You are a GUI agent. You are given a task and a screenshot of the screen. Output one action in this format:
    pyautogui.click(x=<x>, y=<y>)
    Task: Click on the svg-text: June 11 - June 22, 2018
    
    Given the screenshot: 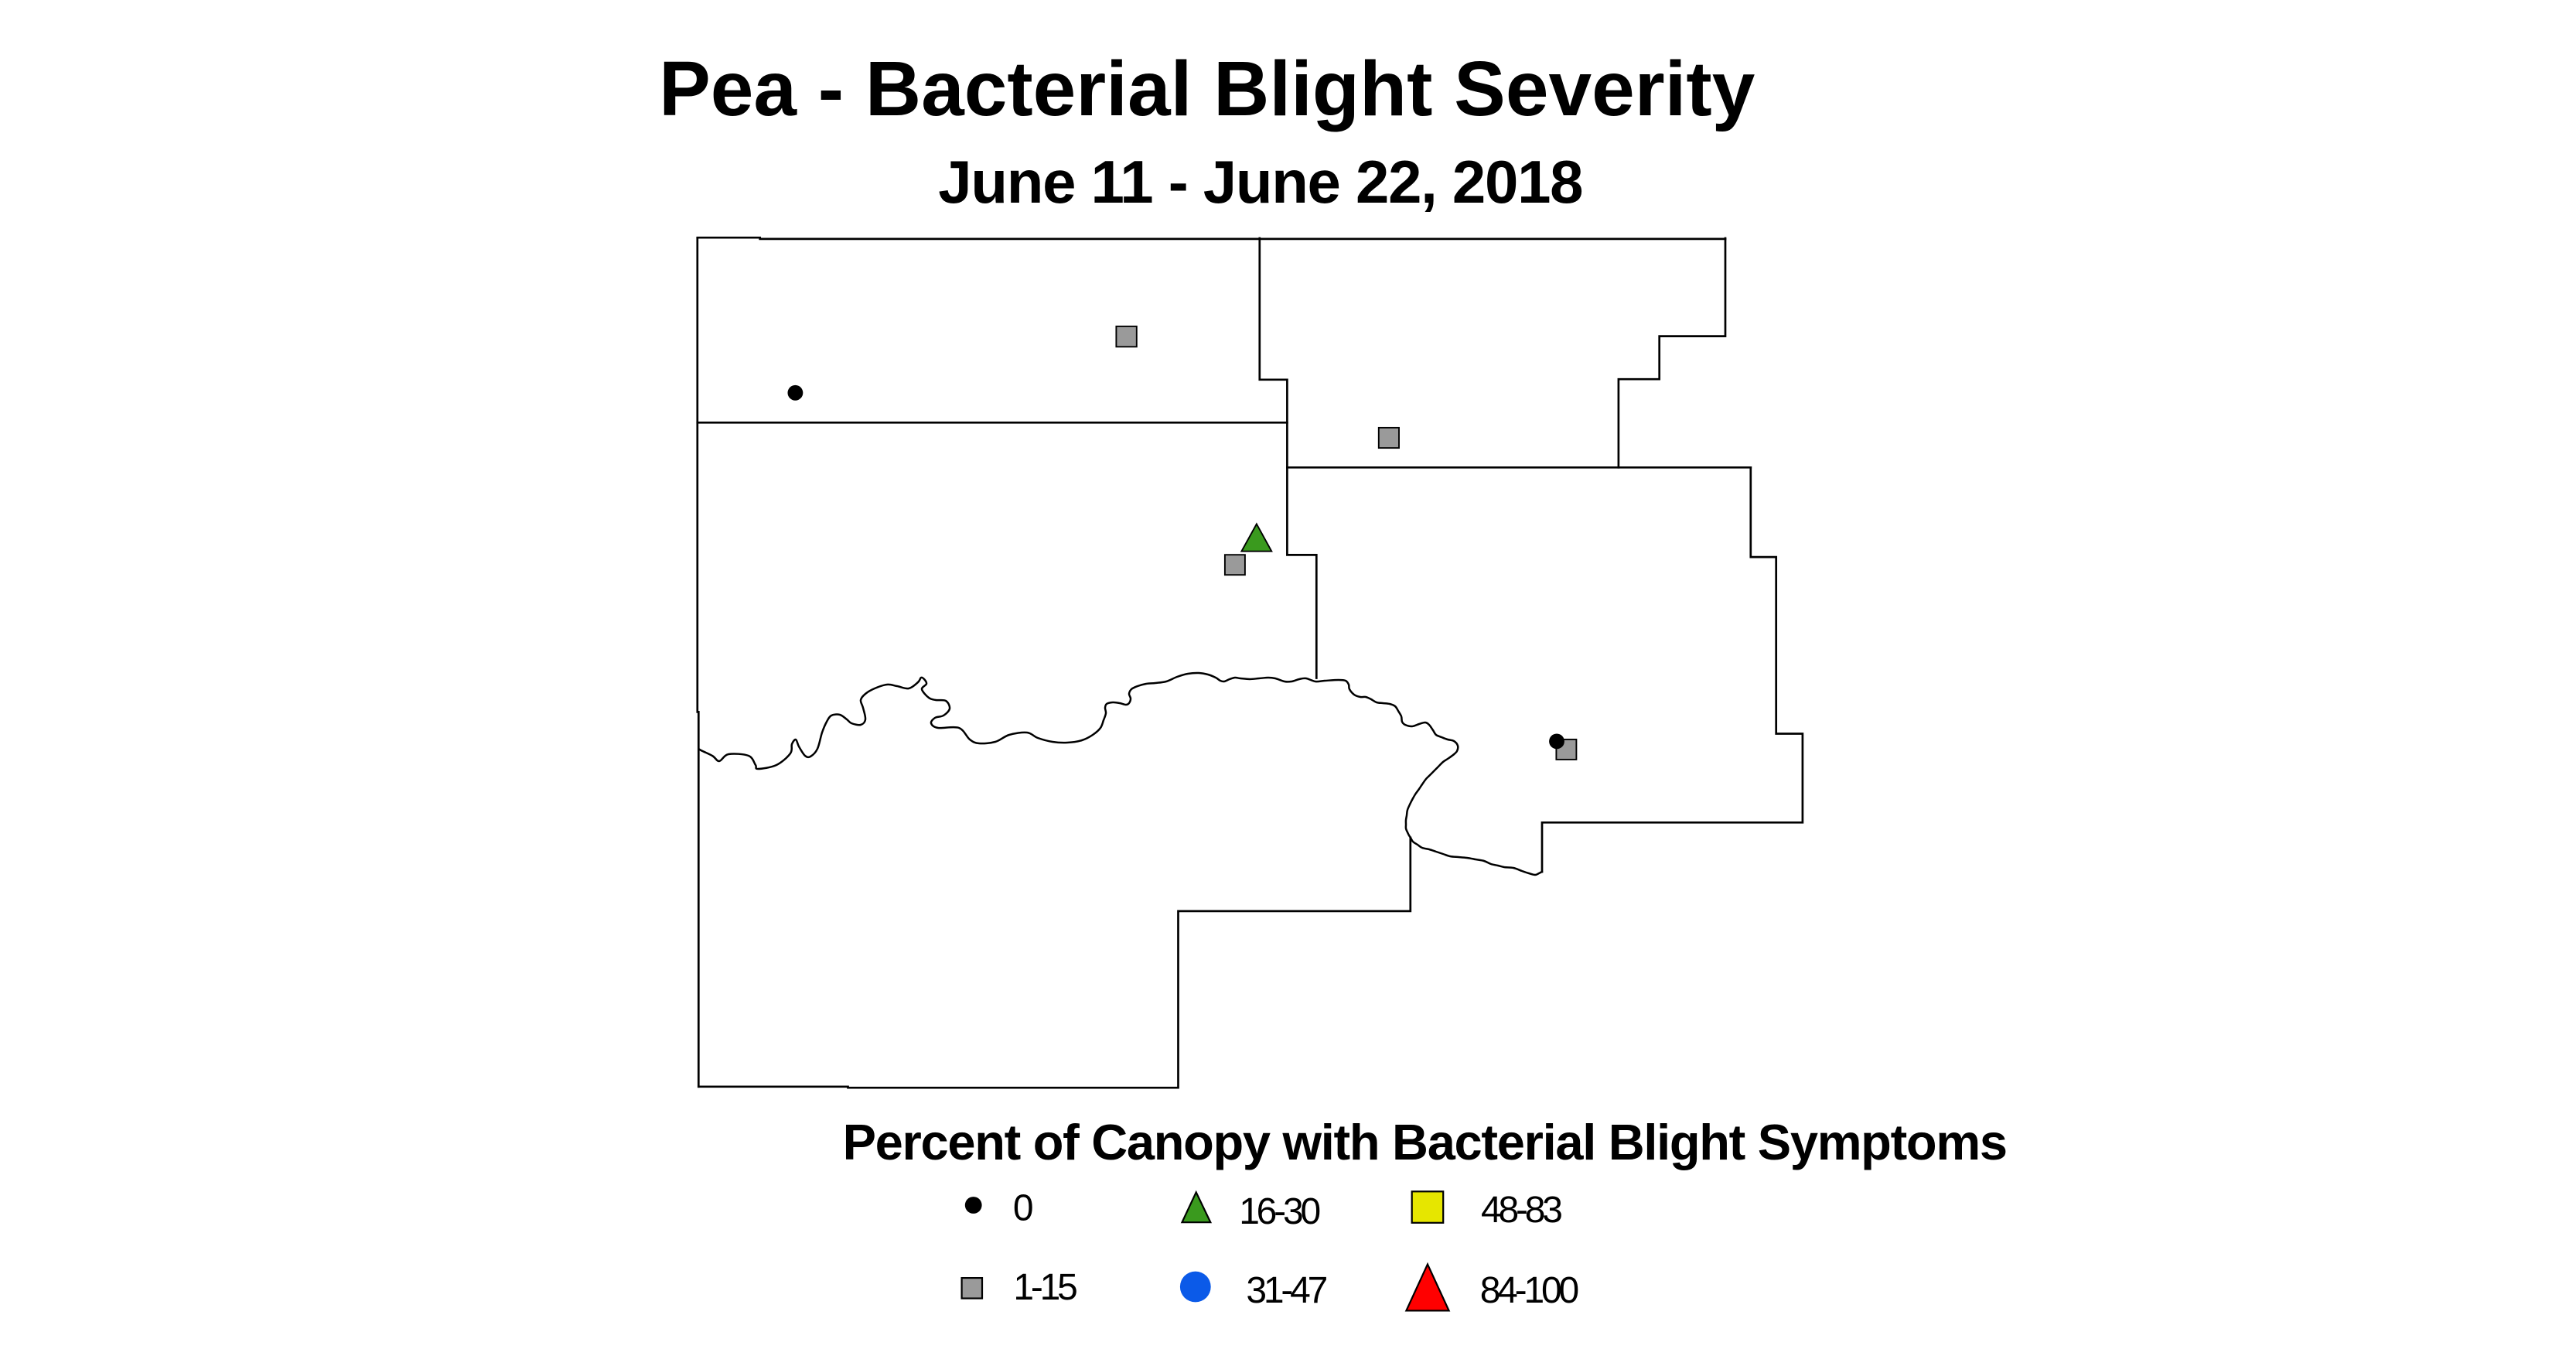 What is the action you would take?
    pyautogui.click(x=1260, y=182)
    